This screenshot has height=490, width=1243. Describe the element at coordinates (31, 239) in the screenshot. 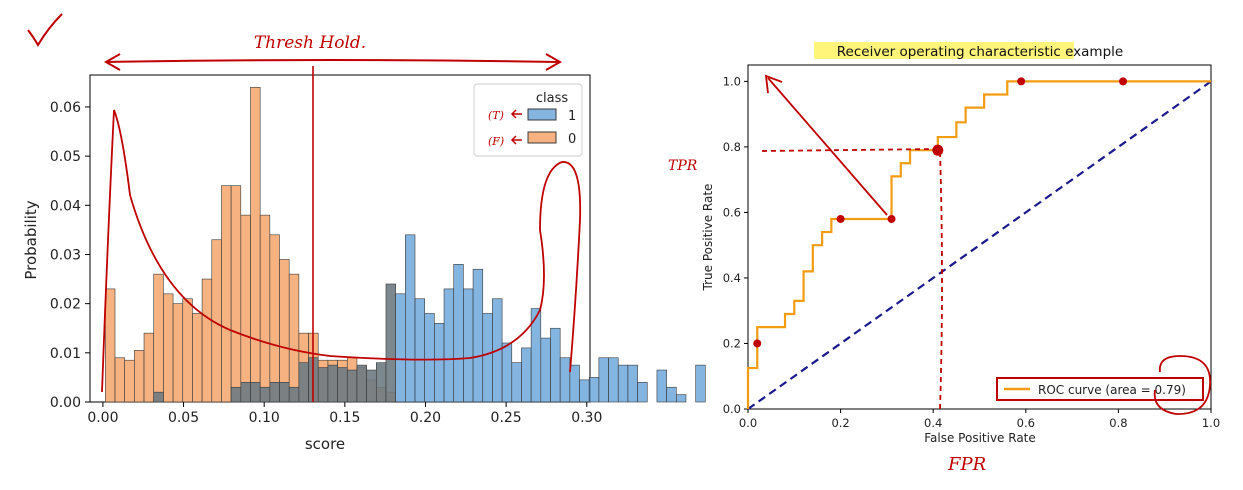

I see `histogram-y-label: Probability` at that location.